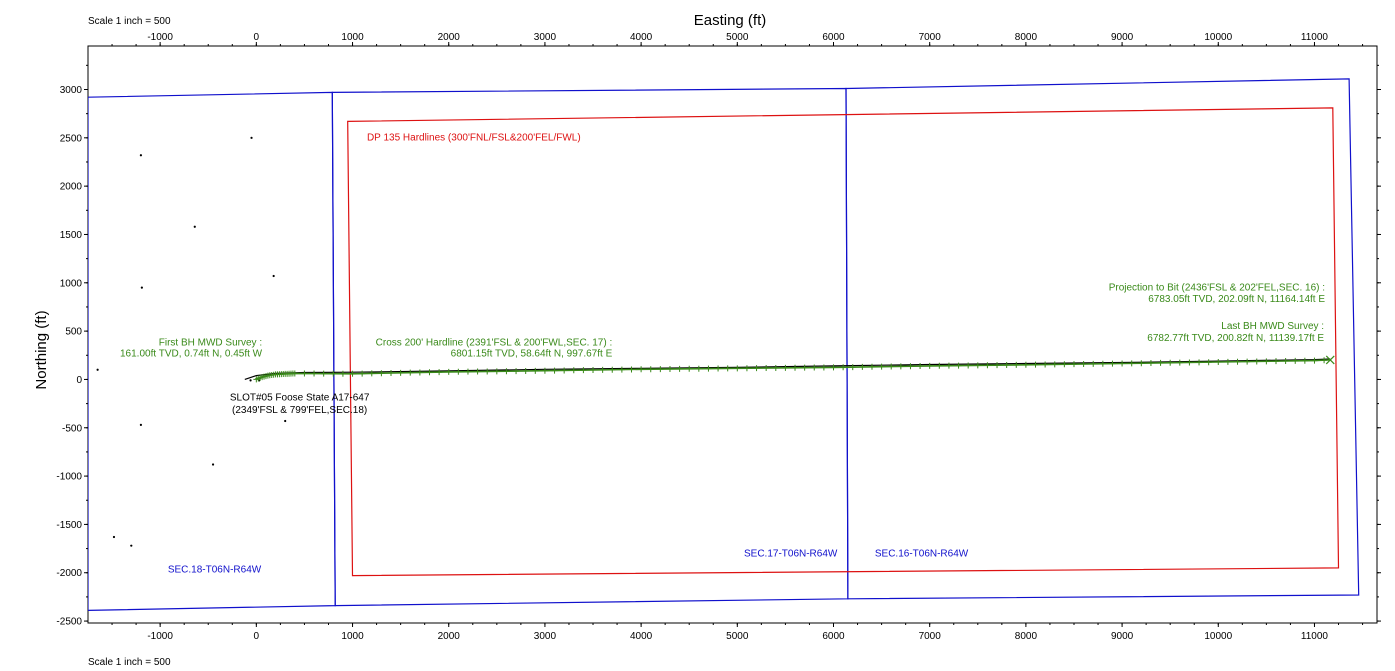  Describe the element at coordinates (833, 37) in the screenshot. I see `x-tick-label-top: 6000` at that location.